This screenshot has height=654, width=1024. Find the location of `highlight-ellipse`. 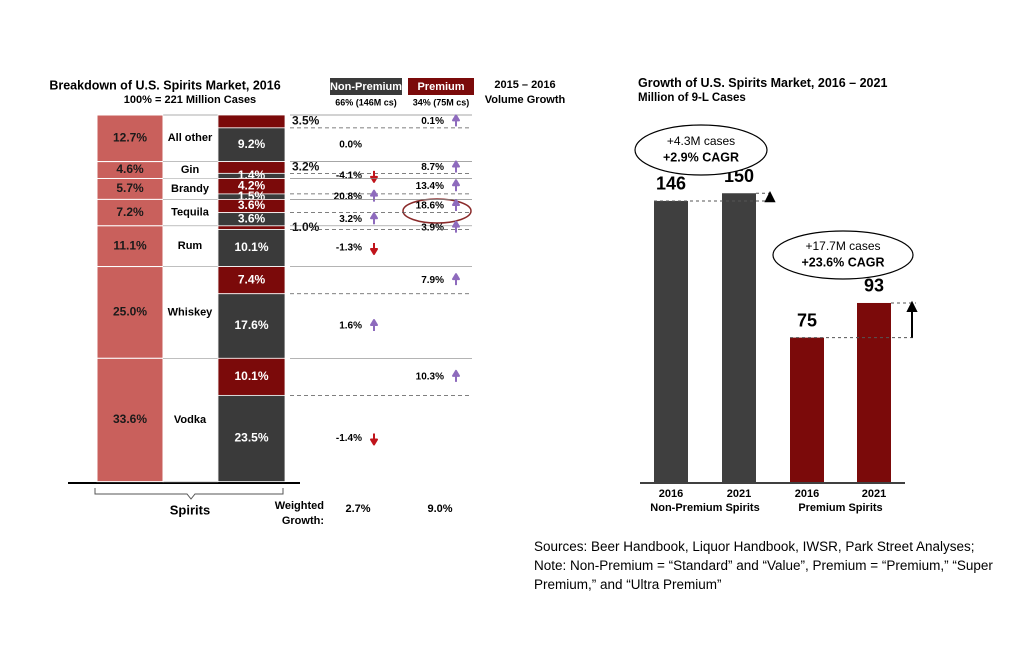

highlight-ellipse is located at coordinates (437, 211).